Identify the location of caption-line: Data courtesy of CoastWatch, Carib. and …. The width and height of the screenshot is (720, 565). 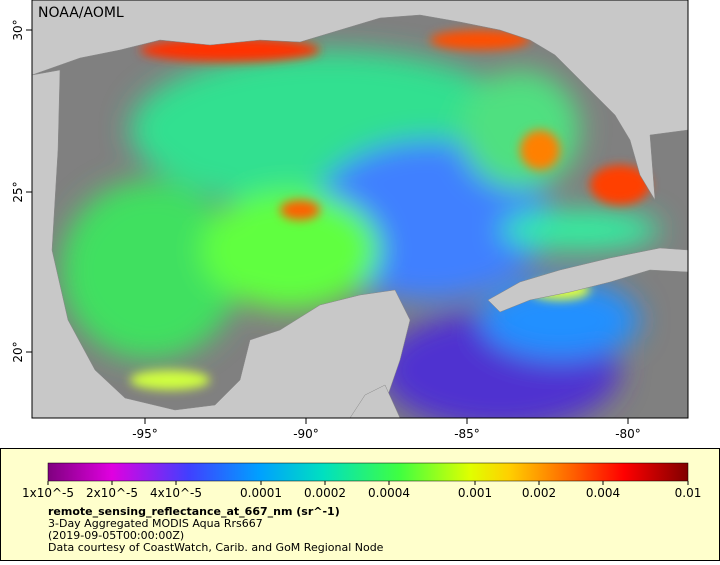
(216, 547).